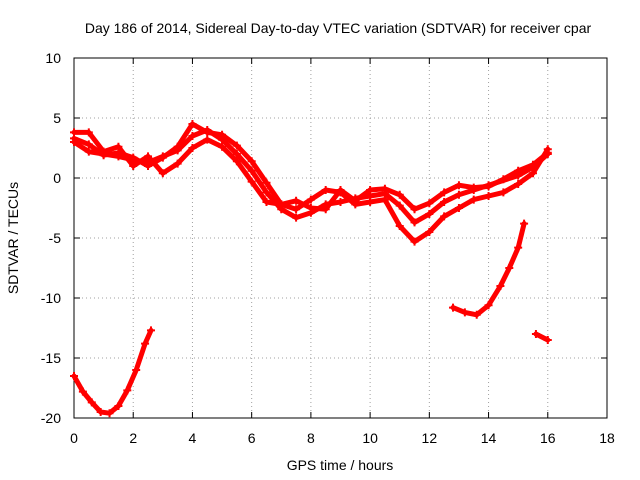 This screenshot has height=480, width=640. What do you see at coordinates (57, 178) in the screenshot?
I see `y-tick-label: 0` at bounding box center [57, 178].